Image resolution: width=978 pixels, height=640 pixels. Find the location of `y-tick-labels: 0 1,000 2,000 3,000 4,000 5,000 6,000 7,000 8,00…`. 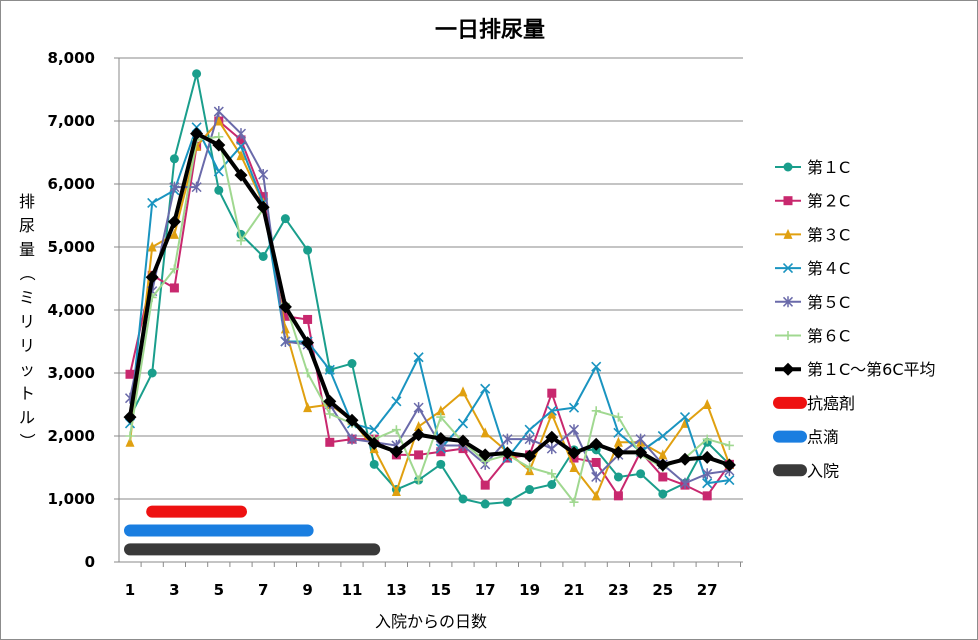

y-tick-labels: 0 1,000 2,000 3,000 4,000 5,000 6,000 7,000 8,00… is located at coordinates (71, 310).